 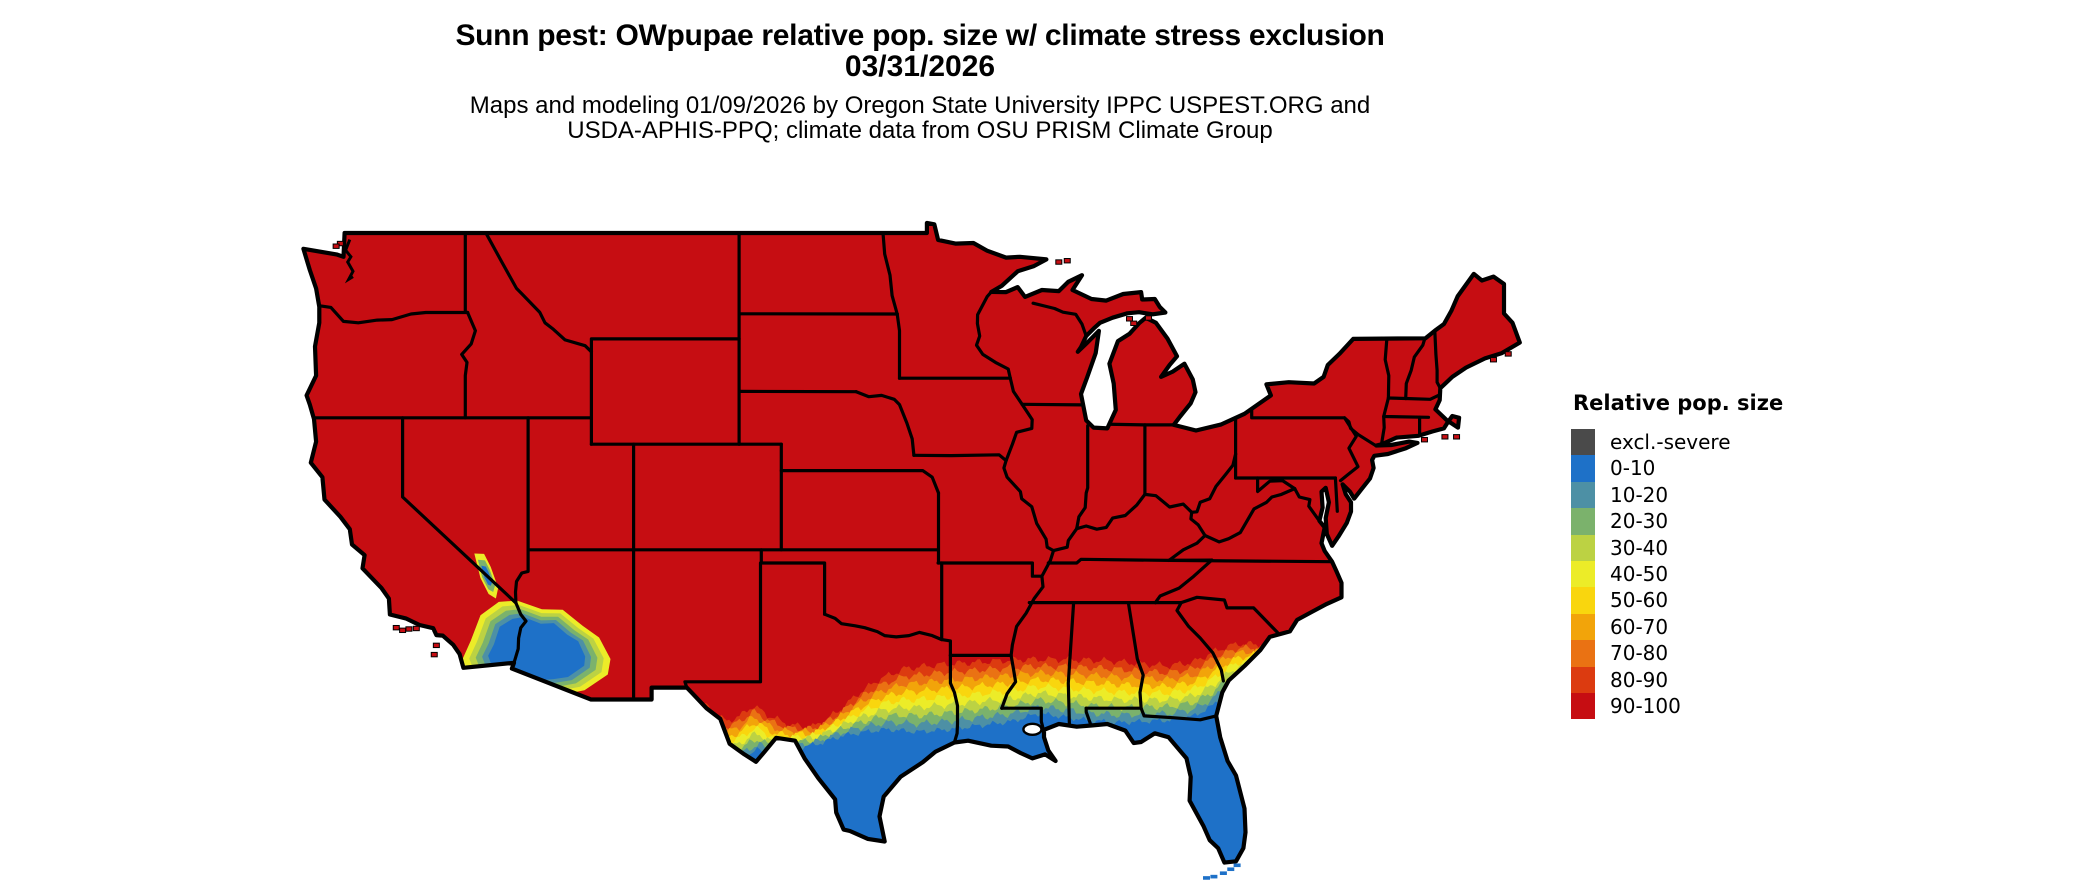 I want to click on legend-item: 50-60, so click(x=1677, y=600).